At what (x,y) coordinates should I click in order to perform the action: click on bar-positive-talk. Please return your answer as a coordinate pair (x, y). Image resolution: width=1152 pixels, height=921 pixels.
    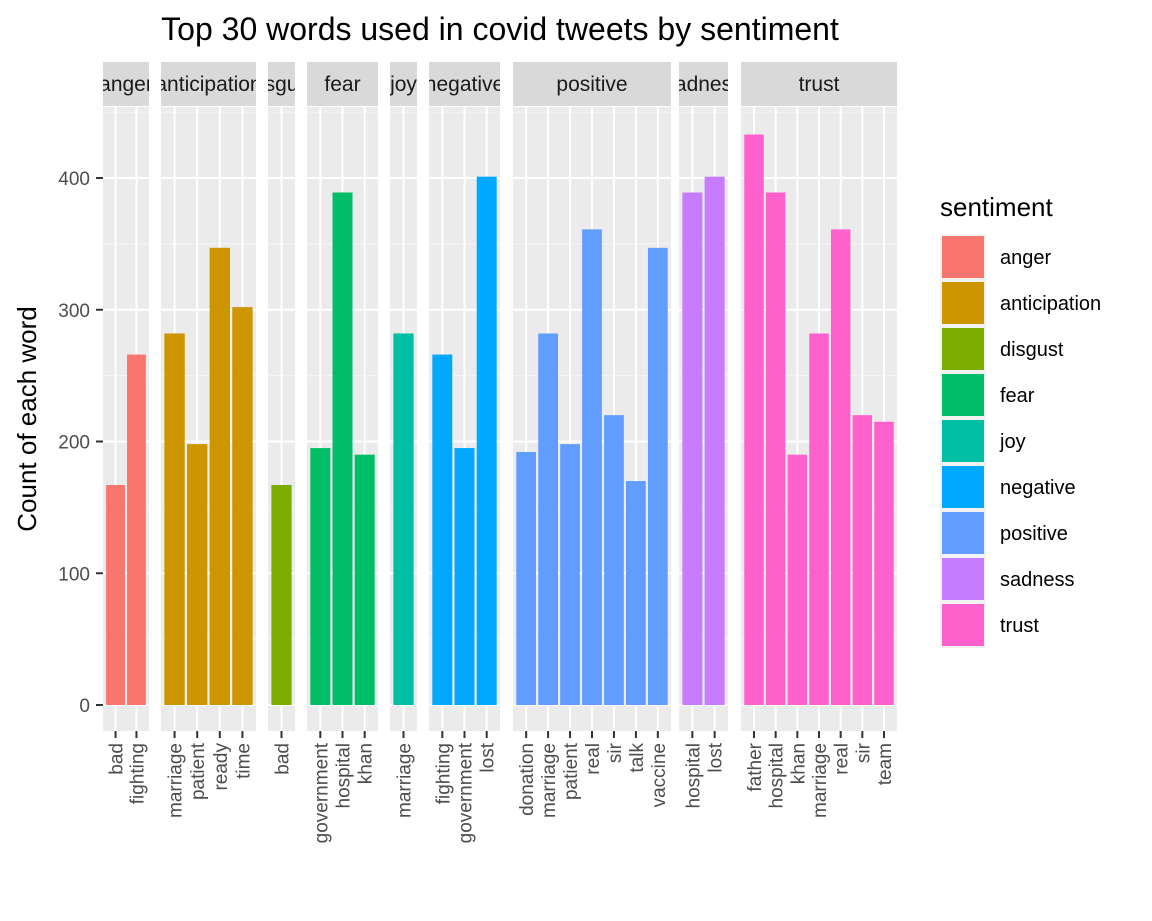
    Looking at the image, I should click on (636, 593).